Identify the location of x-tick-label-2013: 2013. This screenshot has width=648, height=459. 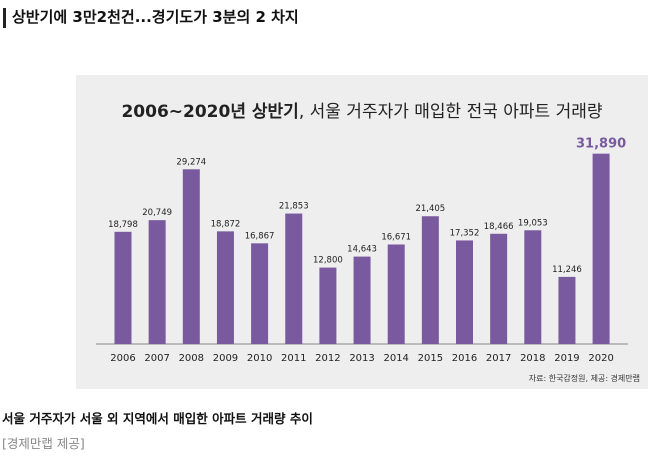
(361, 358).